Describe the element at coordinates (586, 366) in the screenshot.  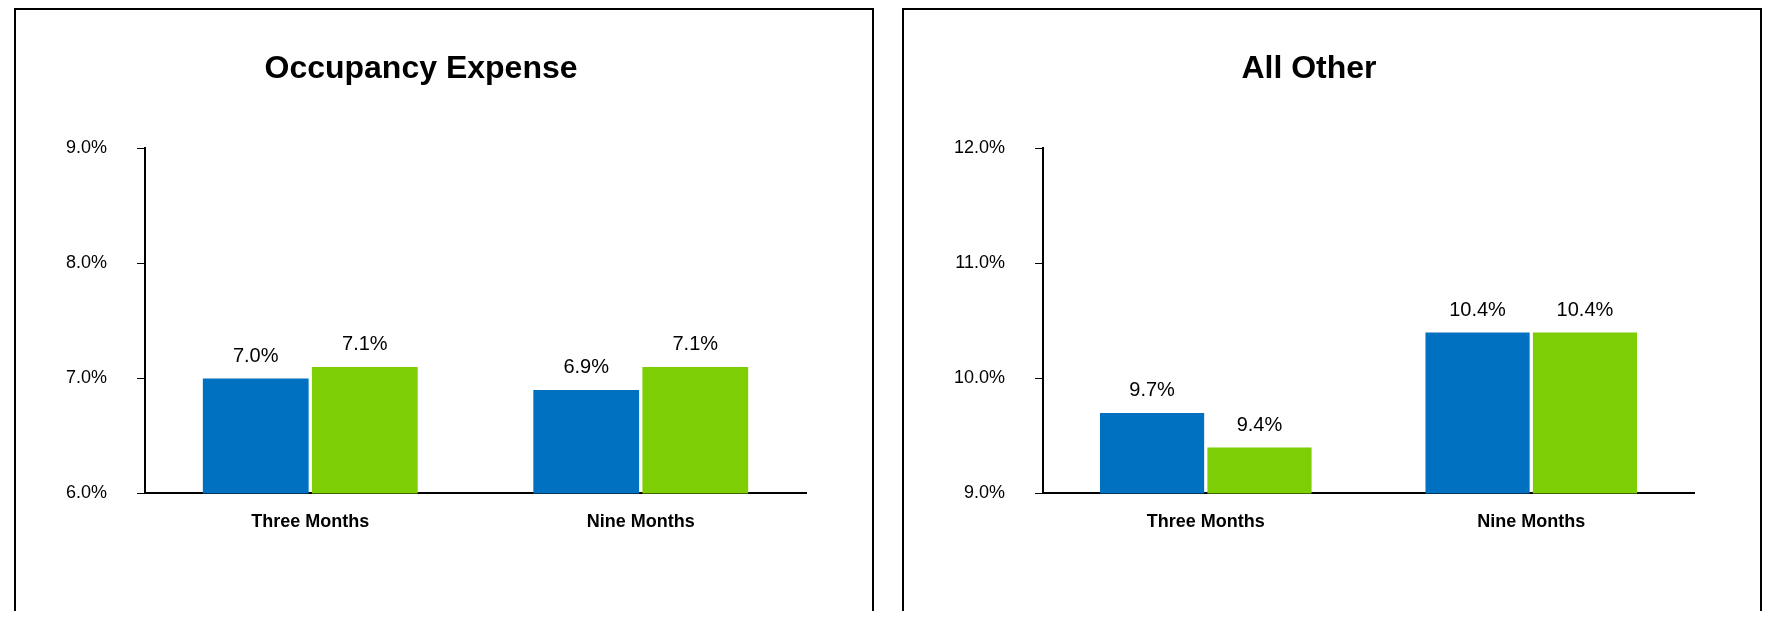
I see `data-label: 6.9%` at that location.